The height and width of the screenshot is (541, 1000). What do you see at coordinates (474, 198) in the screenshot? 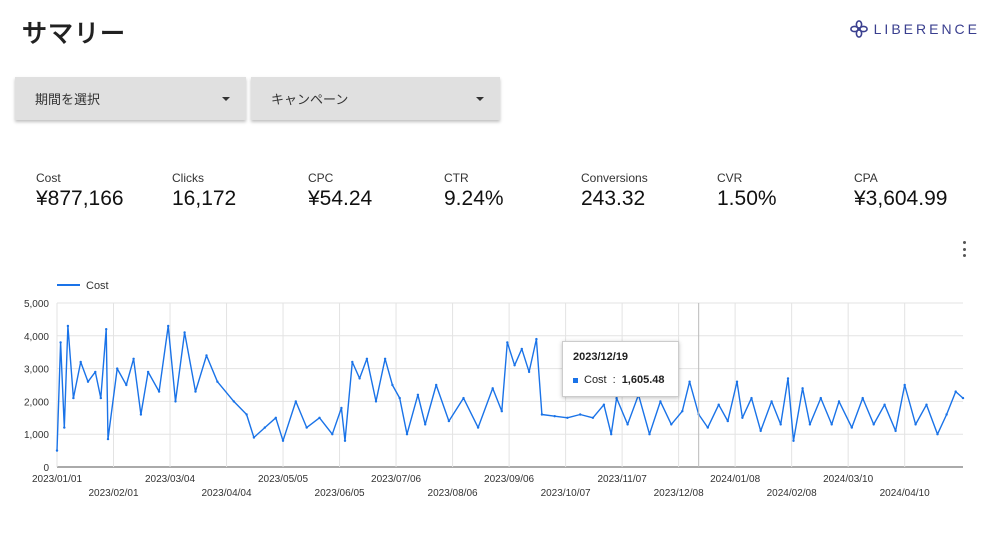
I see `kpi-value: 9.24%` at bounding box center [474, 198].